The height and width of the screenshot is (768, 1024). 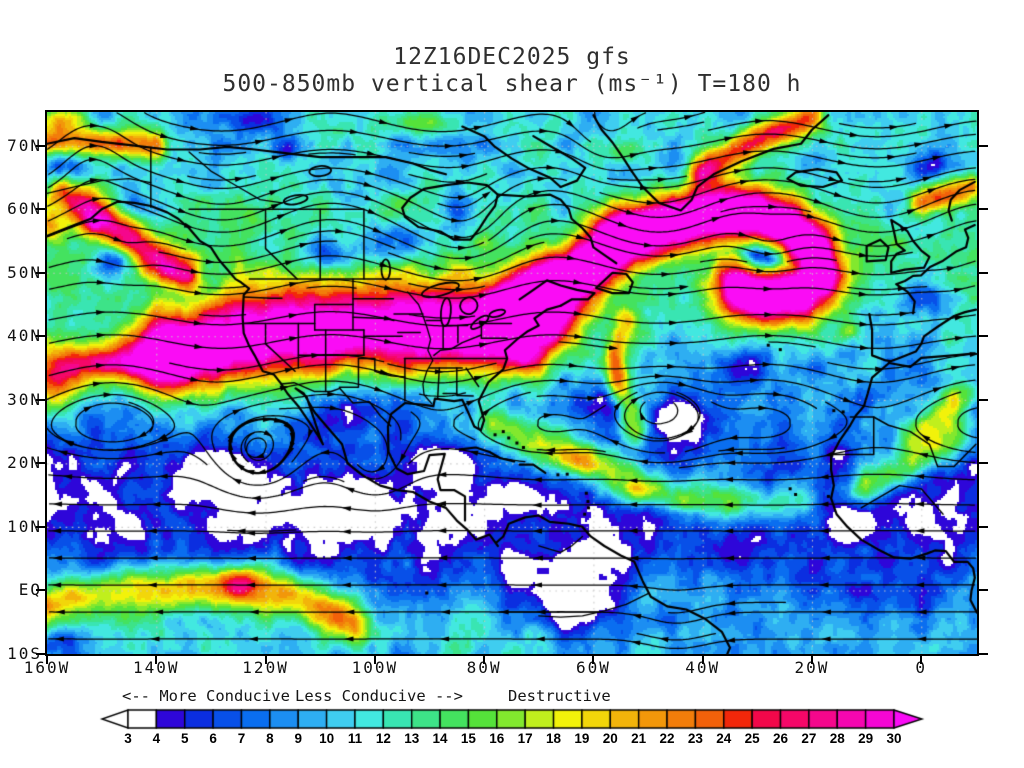 What do you see at coordinates (695, 738) in the screenshot?
I see `colorbar-tick-23: 23` at bounding box center [695, 738].